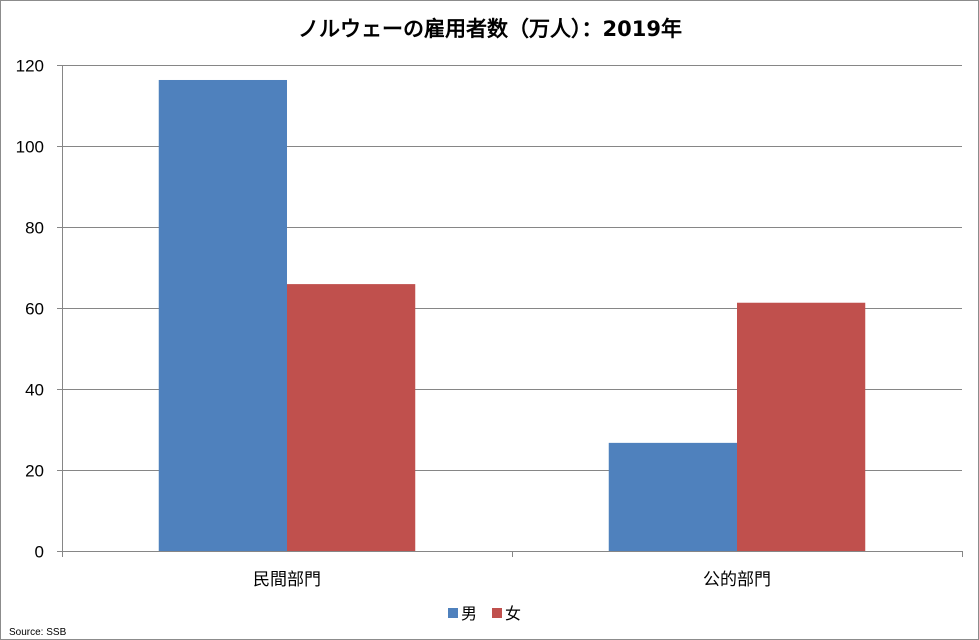 The height and width of the screenshot is (640, 979). What do you see at coordinates (34, 471) in the screenshot?
I see `y-tick-label: 20` at bounding box center [34, 471].